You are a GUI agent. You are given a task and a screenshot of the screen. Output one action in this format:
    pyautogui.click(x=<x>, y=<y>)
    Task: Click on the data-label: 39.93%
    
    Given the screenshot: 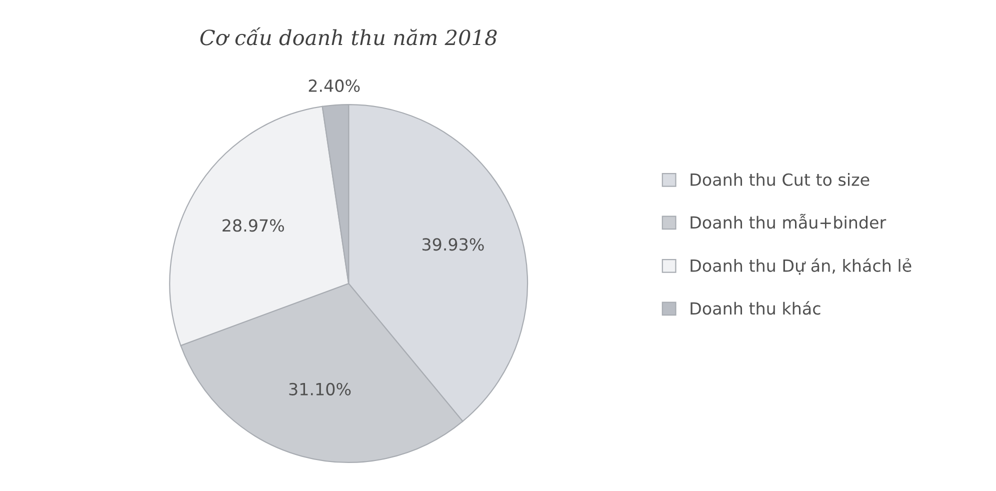 What is the action you would take?
    pyautogui.click(x=453, y=244)
    